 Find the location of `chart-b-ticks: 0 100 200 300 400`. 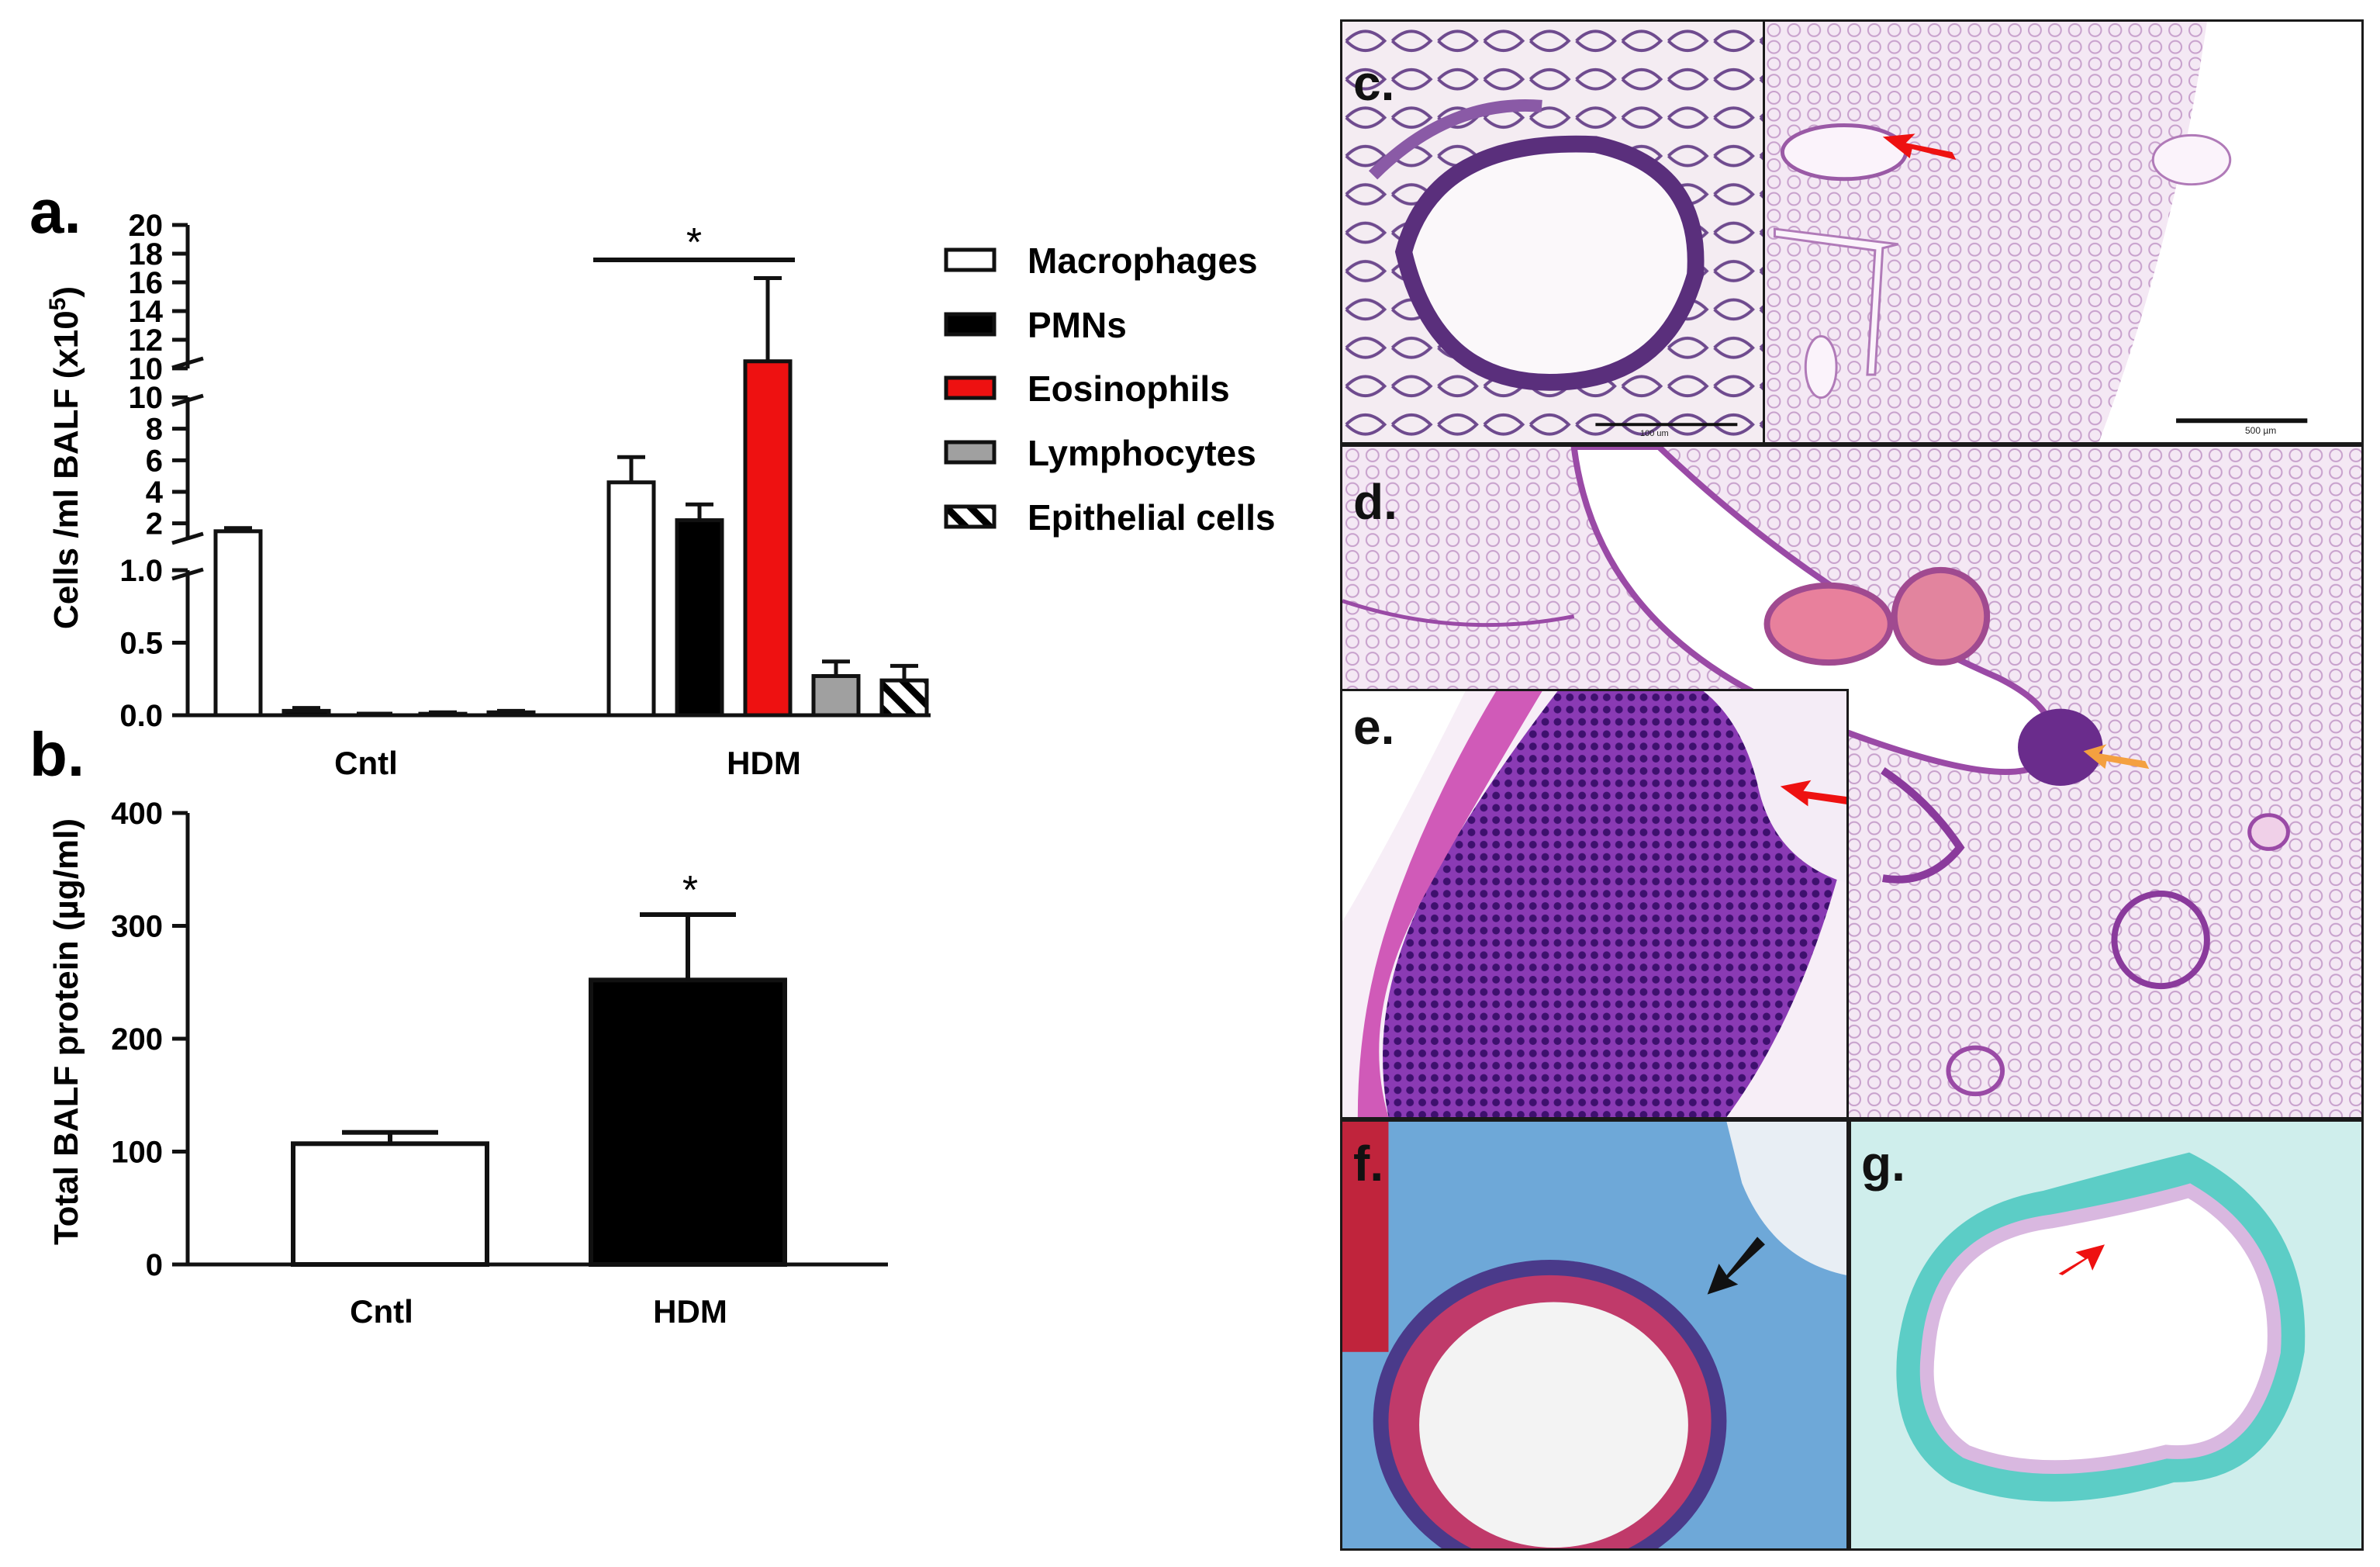

chart-b-ticks: 0 100 200 300 400 is located at coordinates (150, 1039).